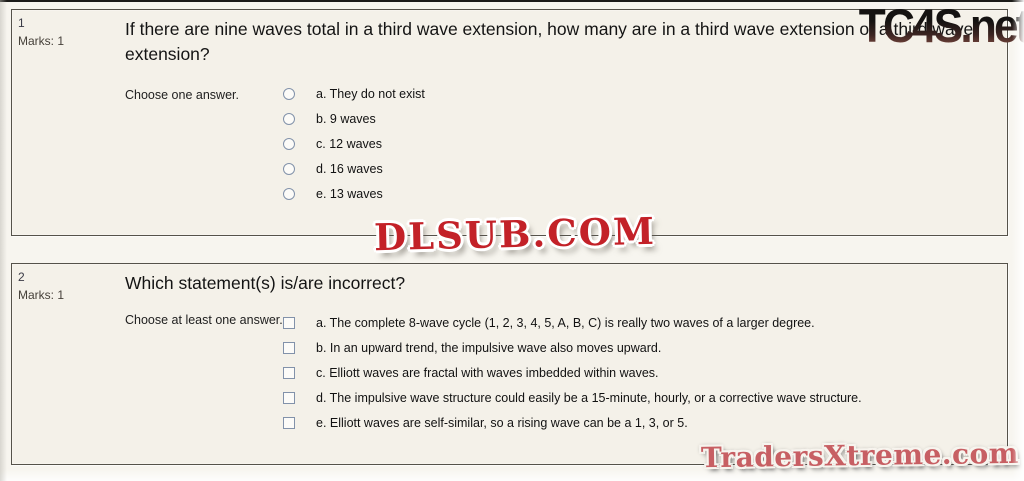 This screenshot has width=1024, height=481. What do you see at coordinates (41, 41) in the screenshot?
I see `question-1-marks: Marks: 1` at bounding box center [41, 41].